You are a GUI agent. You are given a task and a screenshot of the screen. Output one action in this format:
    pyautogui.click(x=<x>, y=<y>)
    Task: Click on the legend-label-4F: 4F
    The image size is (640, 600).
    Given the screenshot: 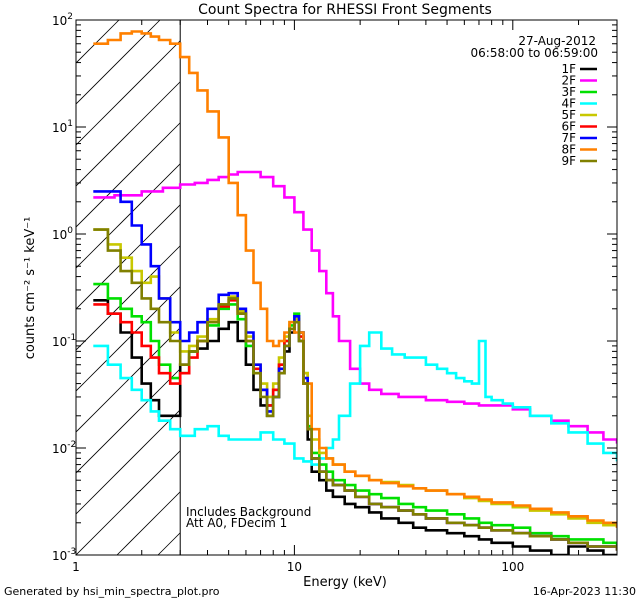 What is the action you would take?
    pyautogui.click(x=568, y=104)
    